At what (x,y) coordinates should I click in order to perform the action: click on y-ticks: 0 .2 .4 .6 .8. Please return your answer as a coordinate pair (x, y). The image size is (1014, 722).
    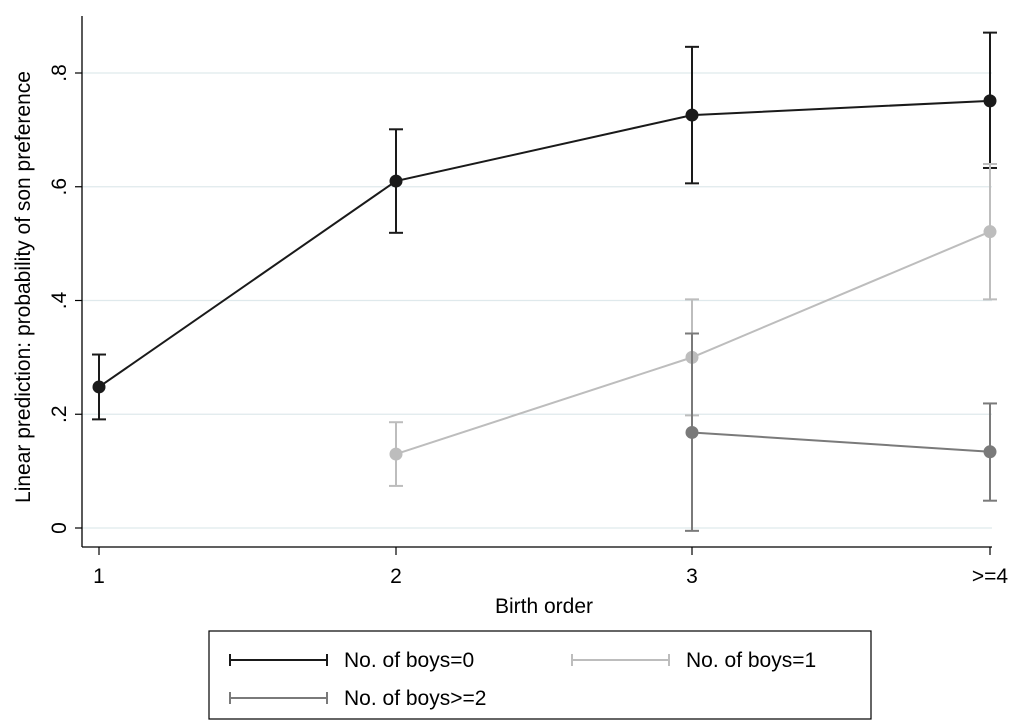
    Looking at the image, I should click on (65, 299).